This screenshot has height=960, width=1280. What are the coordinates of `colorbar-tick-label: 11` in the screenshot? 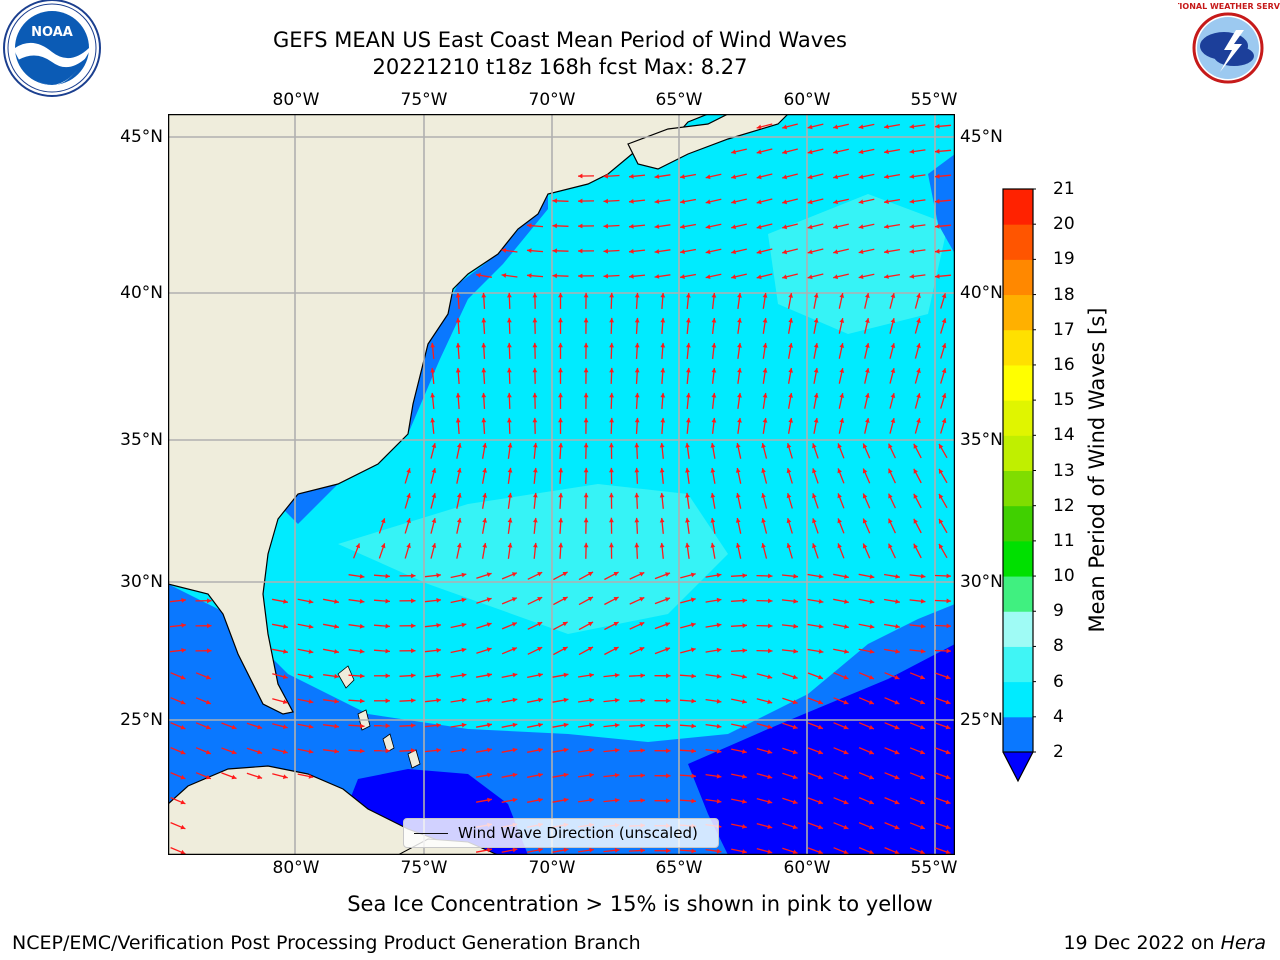 It's located at (1064, 540).